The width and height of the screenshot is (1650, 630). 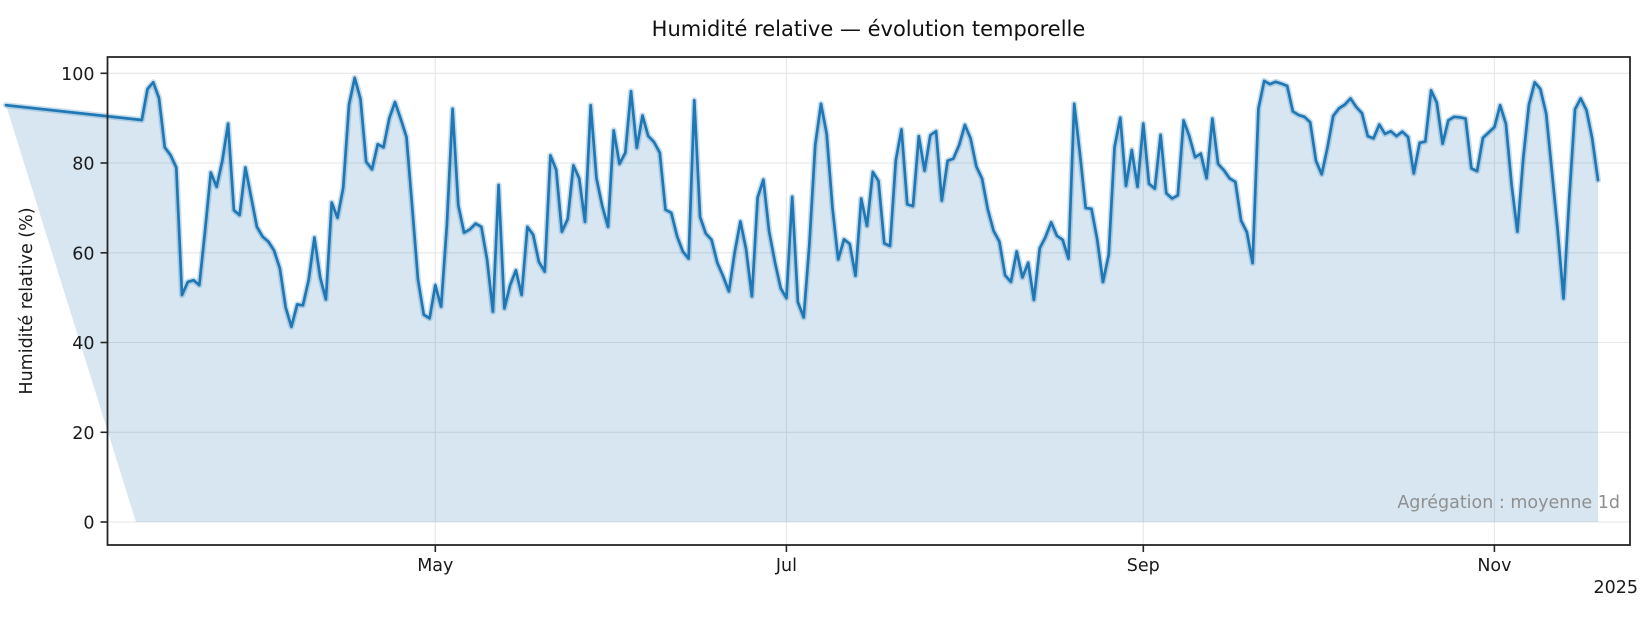 I want to click on x-tick-label: Jul, so click(x=786, y=566).